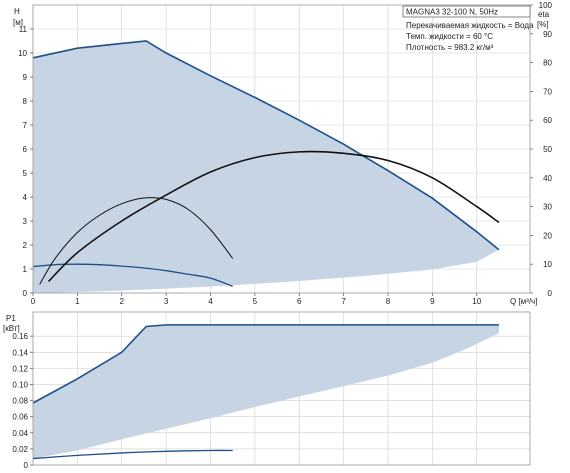 Image resolution: width=570 pixels, height=473 pixels. I want to click on min-power-curve, so click(132, 454).